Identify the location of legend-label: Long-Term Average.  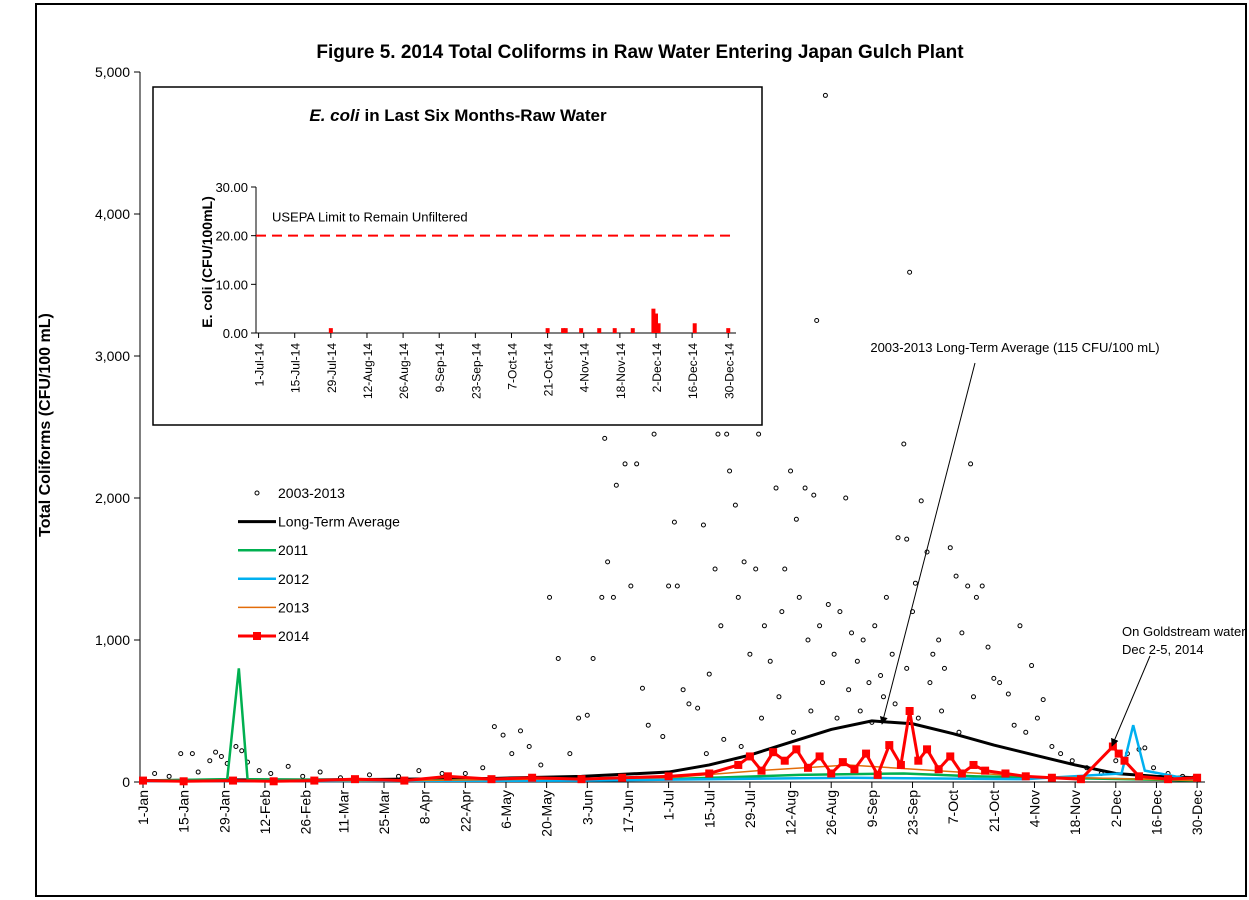
(339, 522).